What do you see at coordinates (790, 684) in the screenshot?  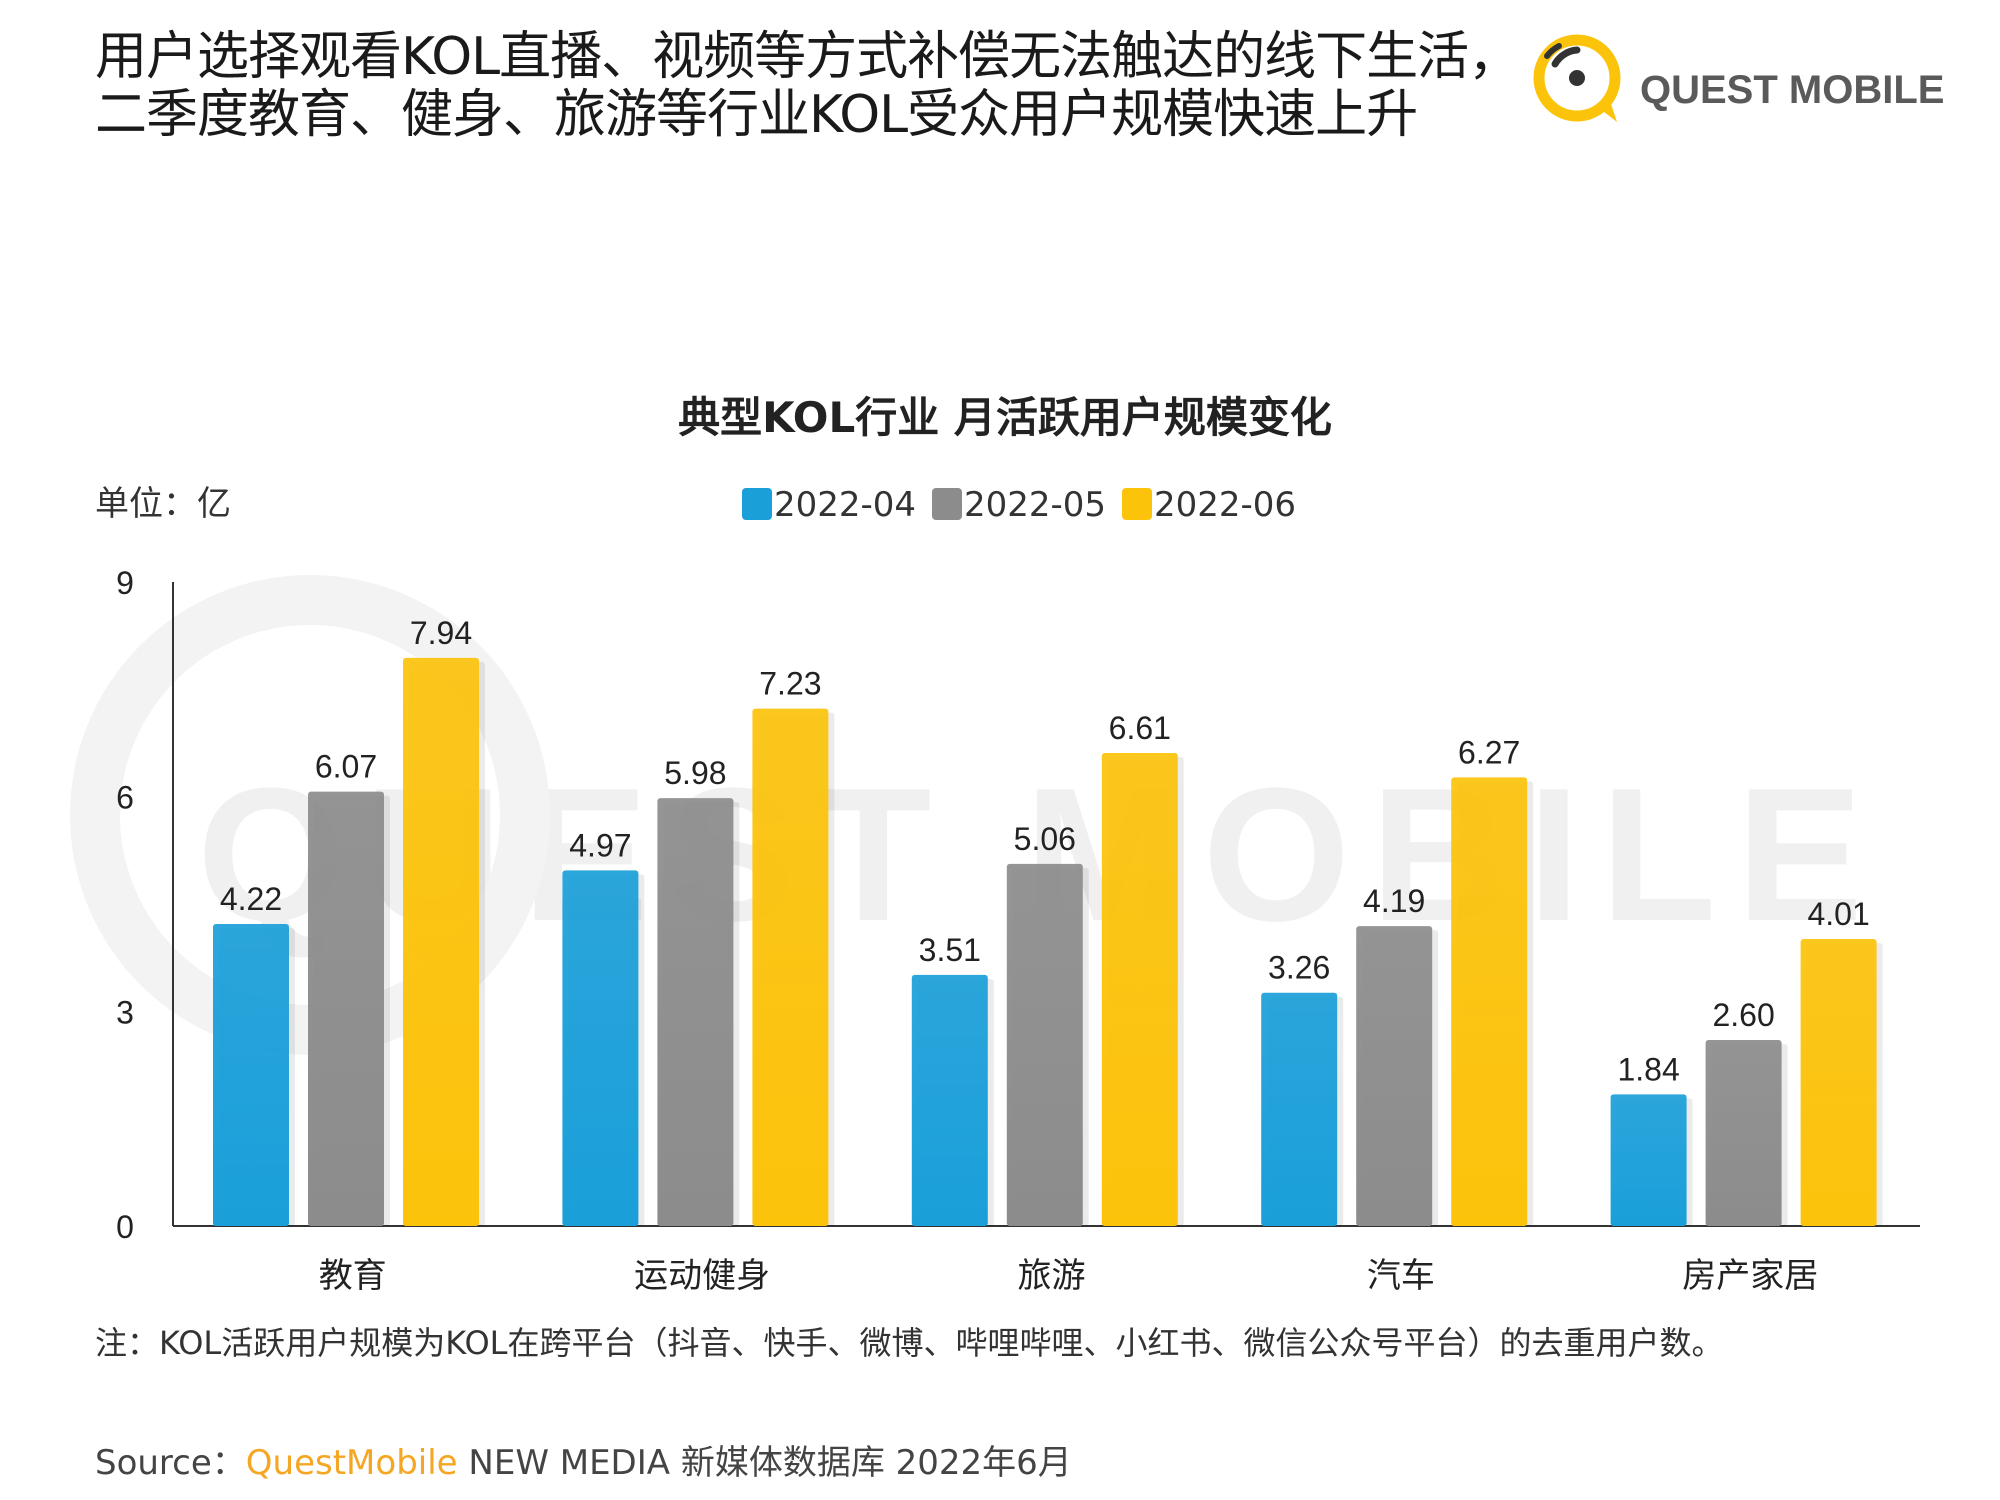 I see `data-label: 7.23` at bounding box center [790, 684].